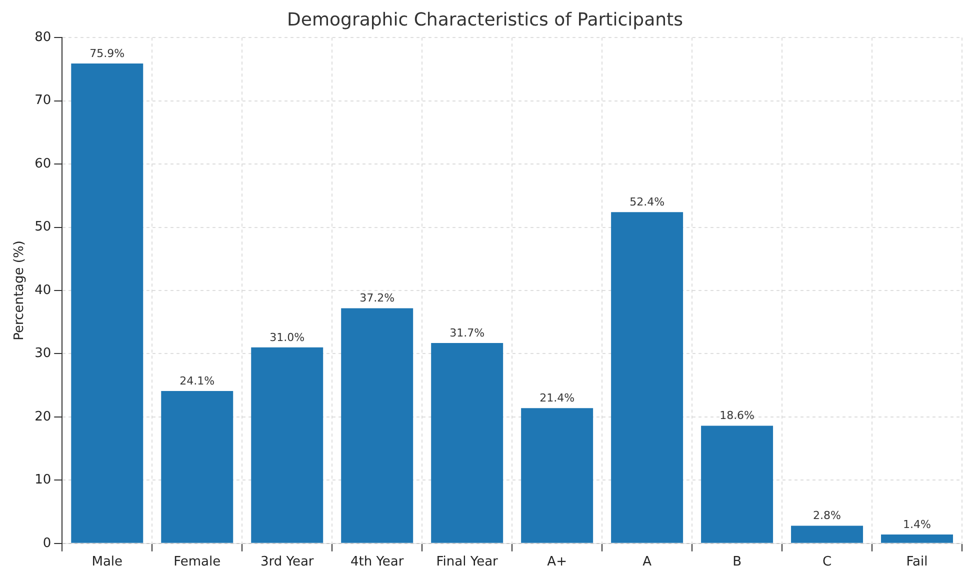  What do you see at coordinates (467, 333) in the screenshot?
I see `data-label: 31.7%` at bounding box center [467, 333].